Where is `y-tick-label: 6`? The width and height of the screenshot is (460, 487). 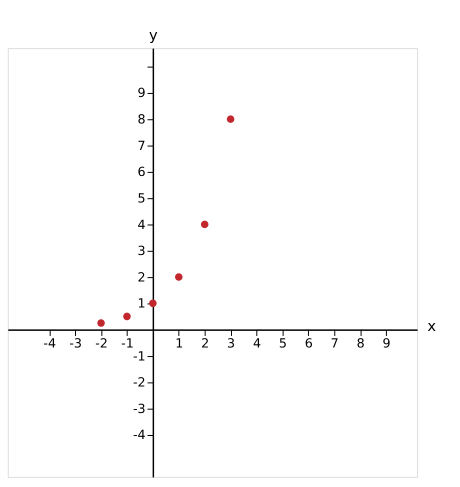
y-tick-label: 6 is located at coordinates (142, 172).